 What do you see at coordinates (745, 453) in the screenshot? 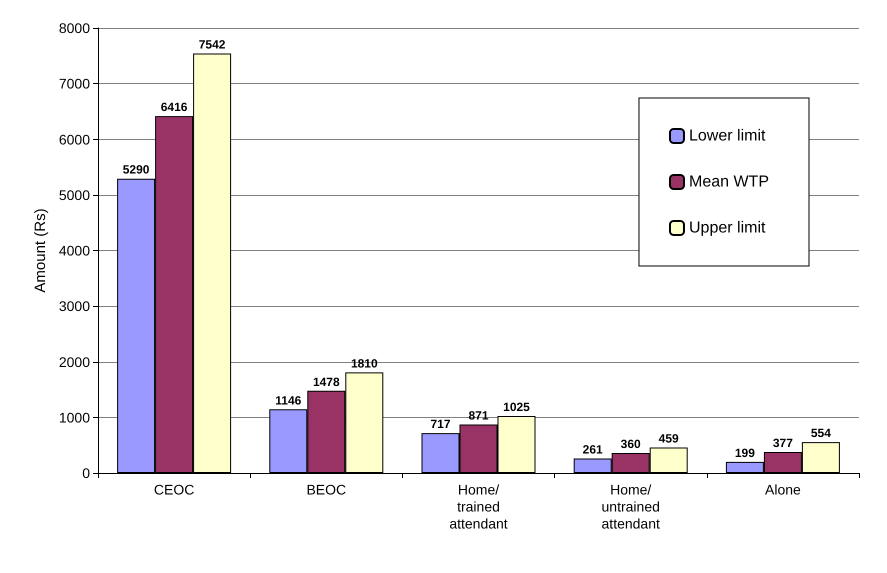
I see `data-label: 199` at bounding box center [745, 453].